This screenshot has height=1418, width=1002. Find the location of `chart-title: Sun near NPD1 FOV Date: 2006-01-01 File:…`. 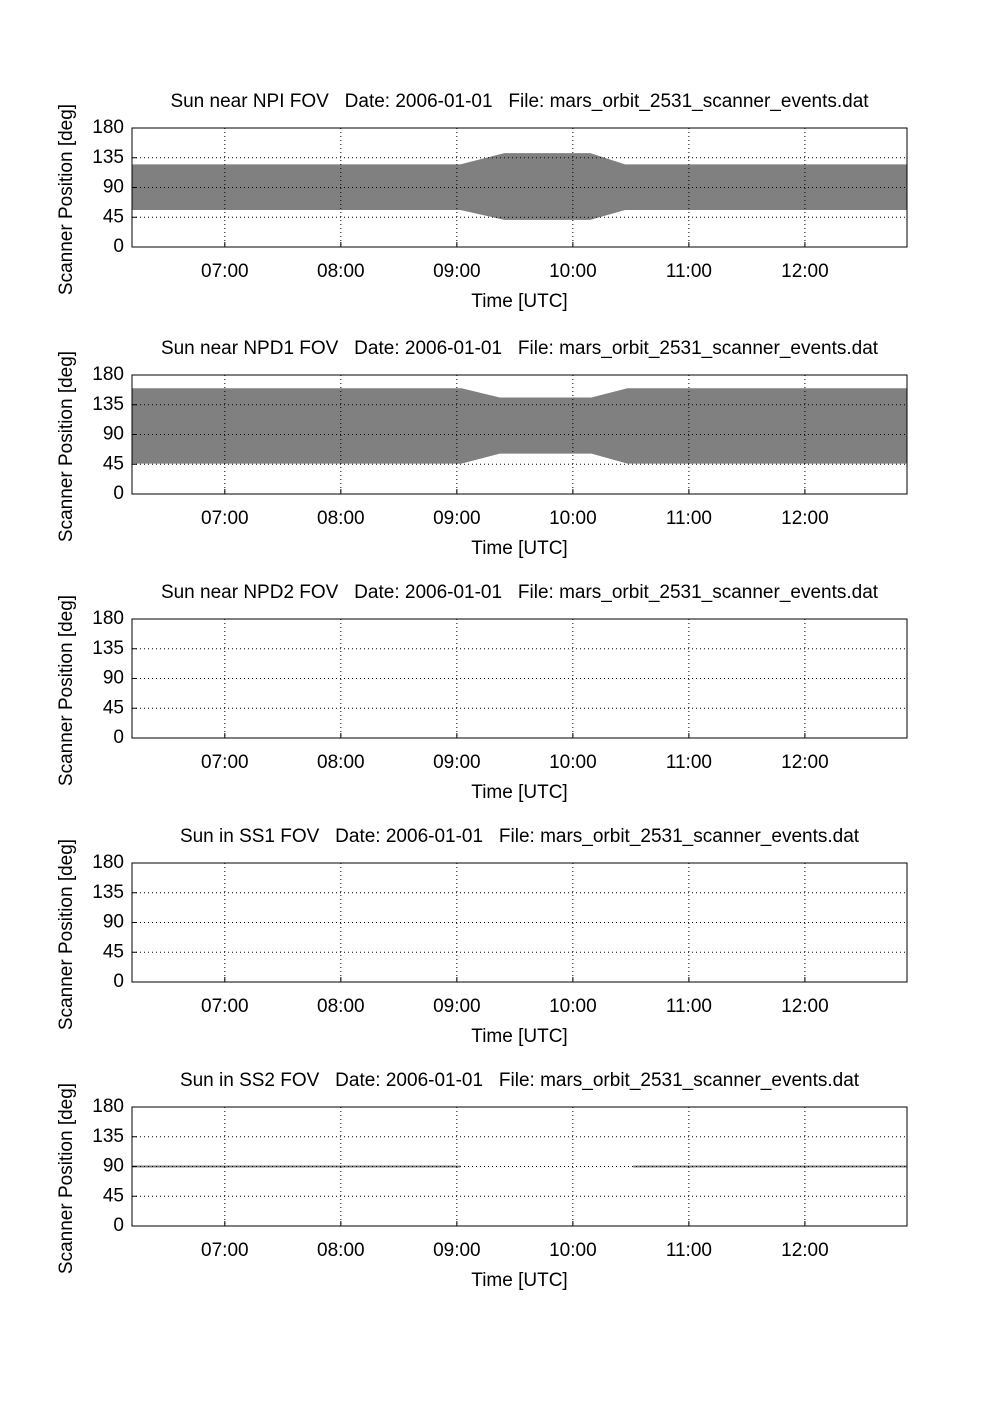

chart-title: Sun near NPD1 FOV Date: 2006-01-01 File:… is located at coordinates (520, 348).